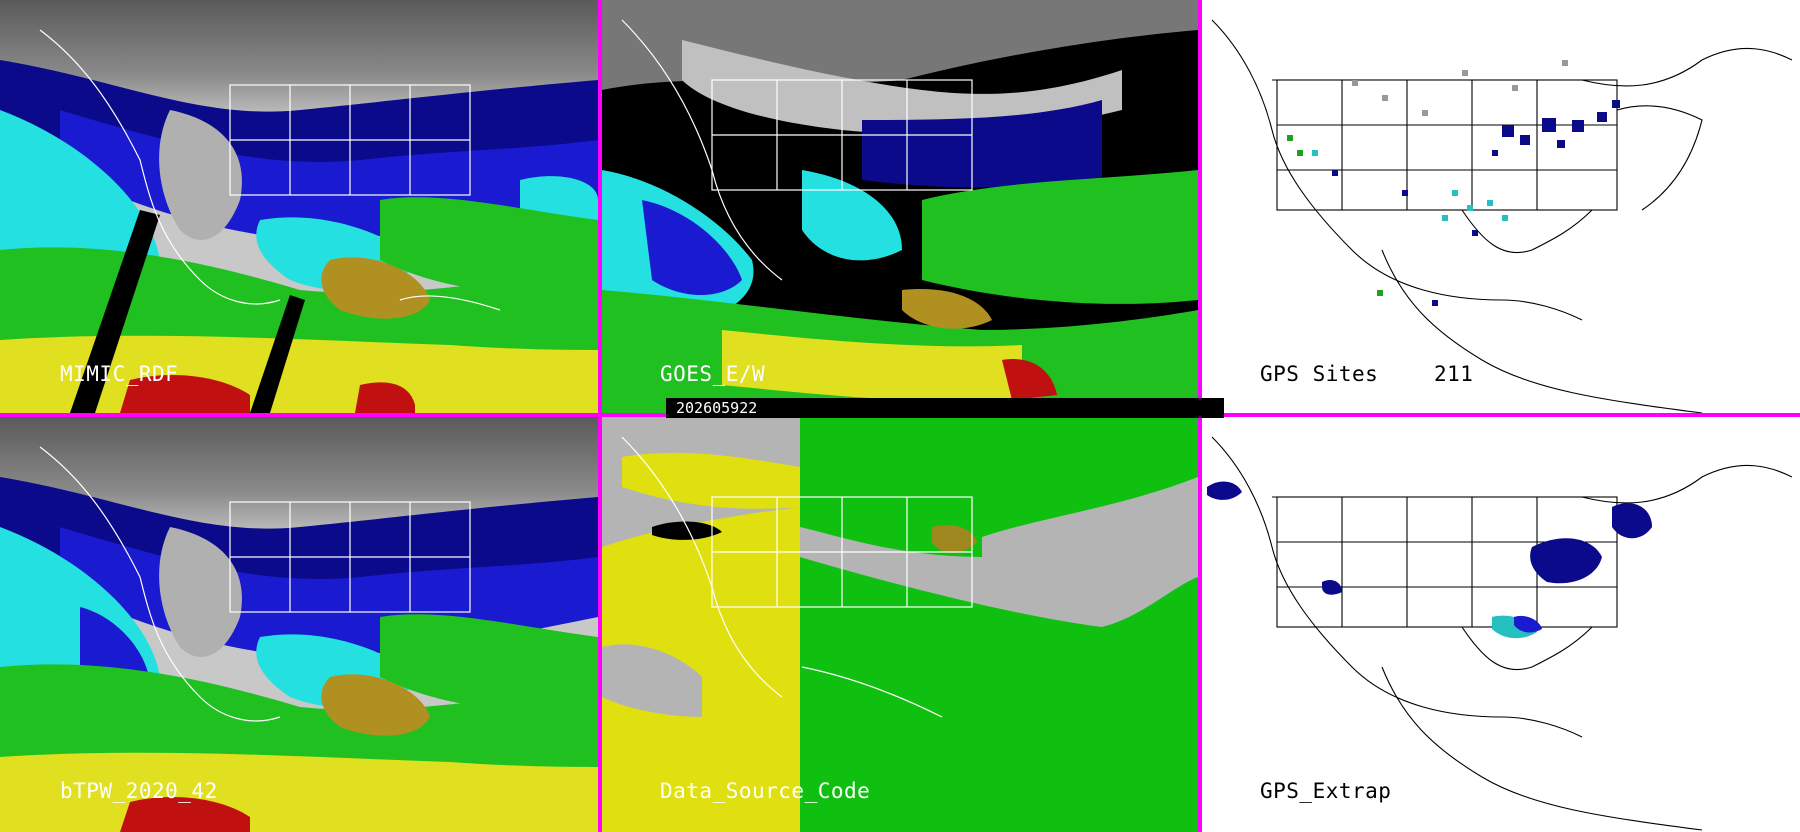 The width and height of the screenshot is (1800, 832). Describe the element at coordinates (945, 408) in the screenshot. I see `timestamp-bar: 202605922` at that location.